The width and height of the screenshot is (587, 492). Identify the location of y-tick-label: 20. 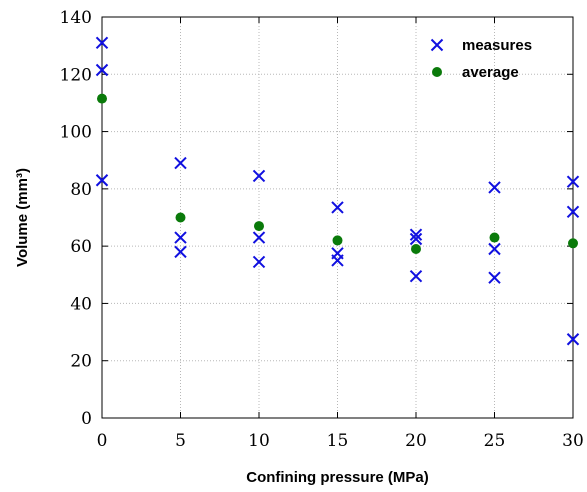
(81, 362).